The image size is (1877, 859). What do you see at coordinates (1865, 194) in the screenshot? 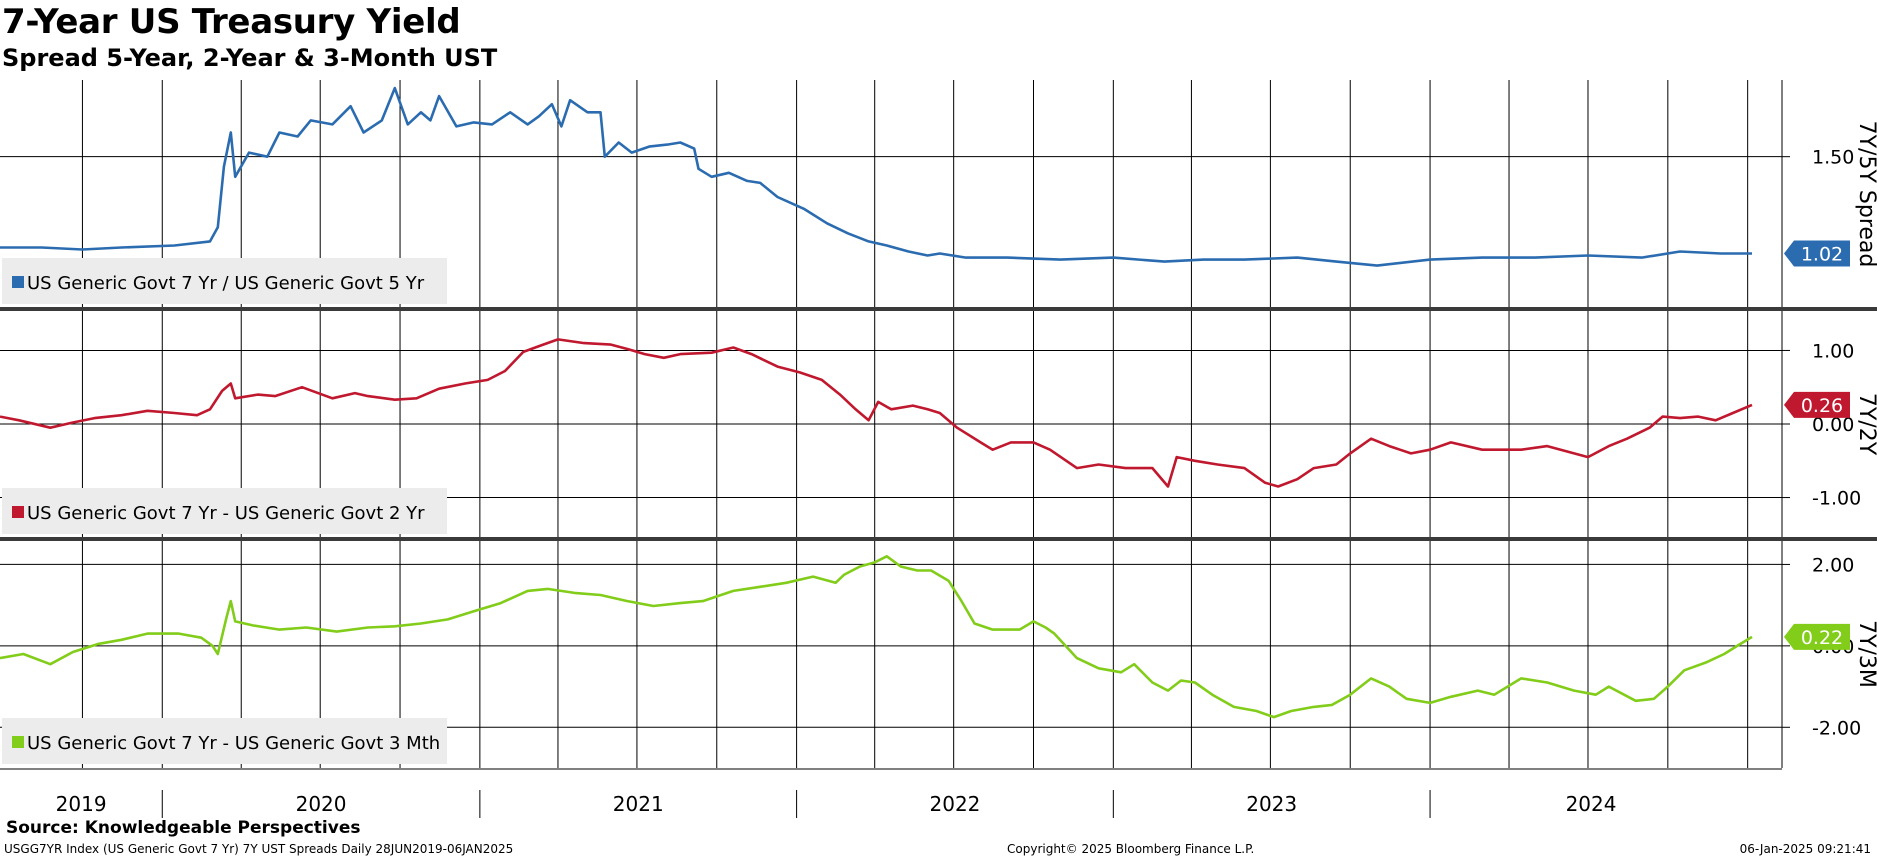
I see `axis-title-1: 7Y/5Y Spread` at bounding box center [1865, 194].